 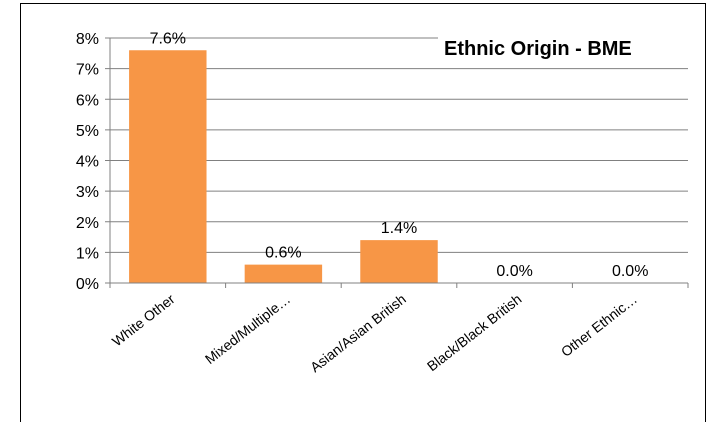 I want to click on title-background, so click(x=571, y=47).